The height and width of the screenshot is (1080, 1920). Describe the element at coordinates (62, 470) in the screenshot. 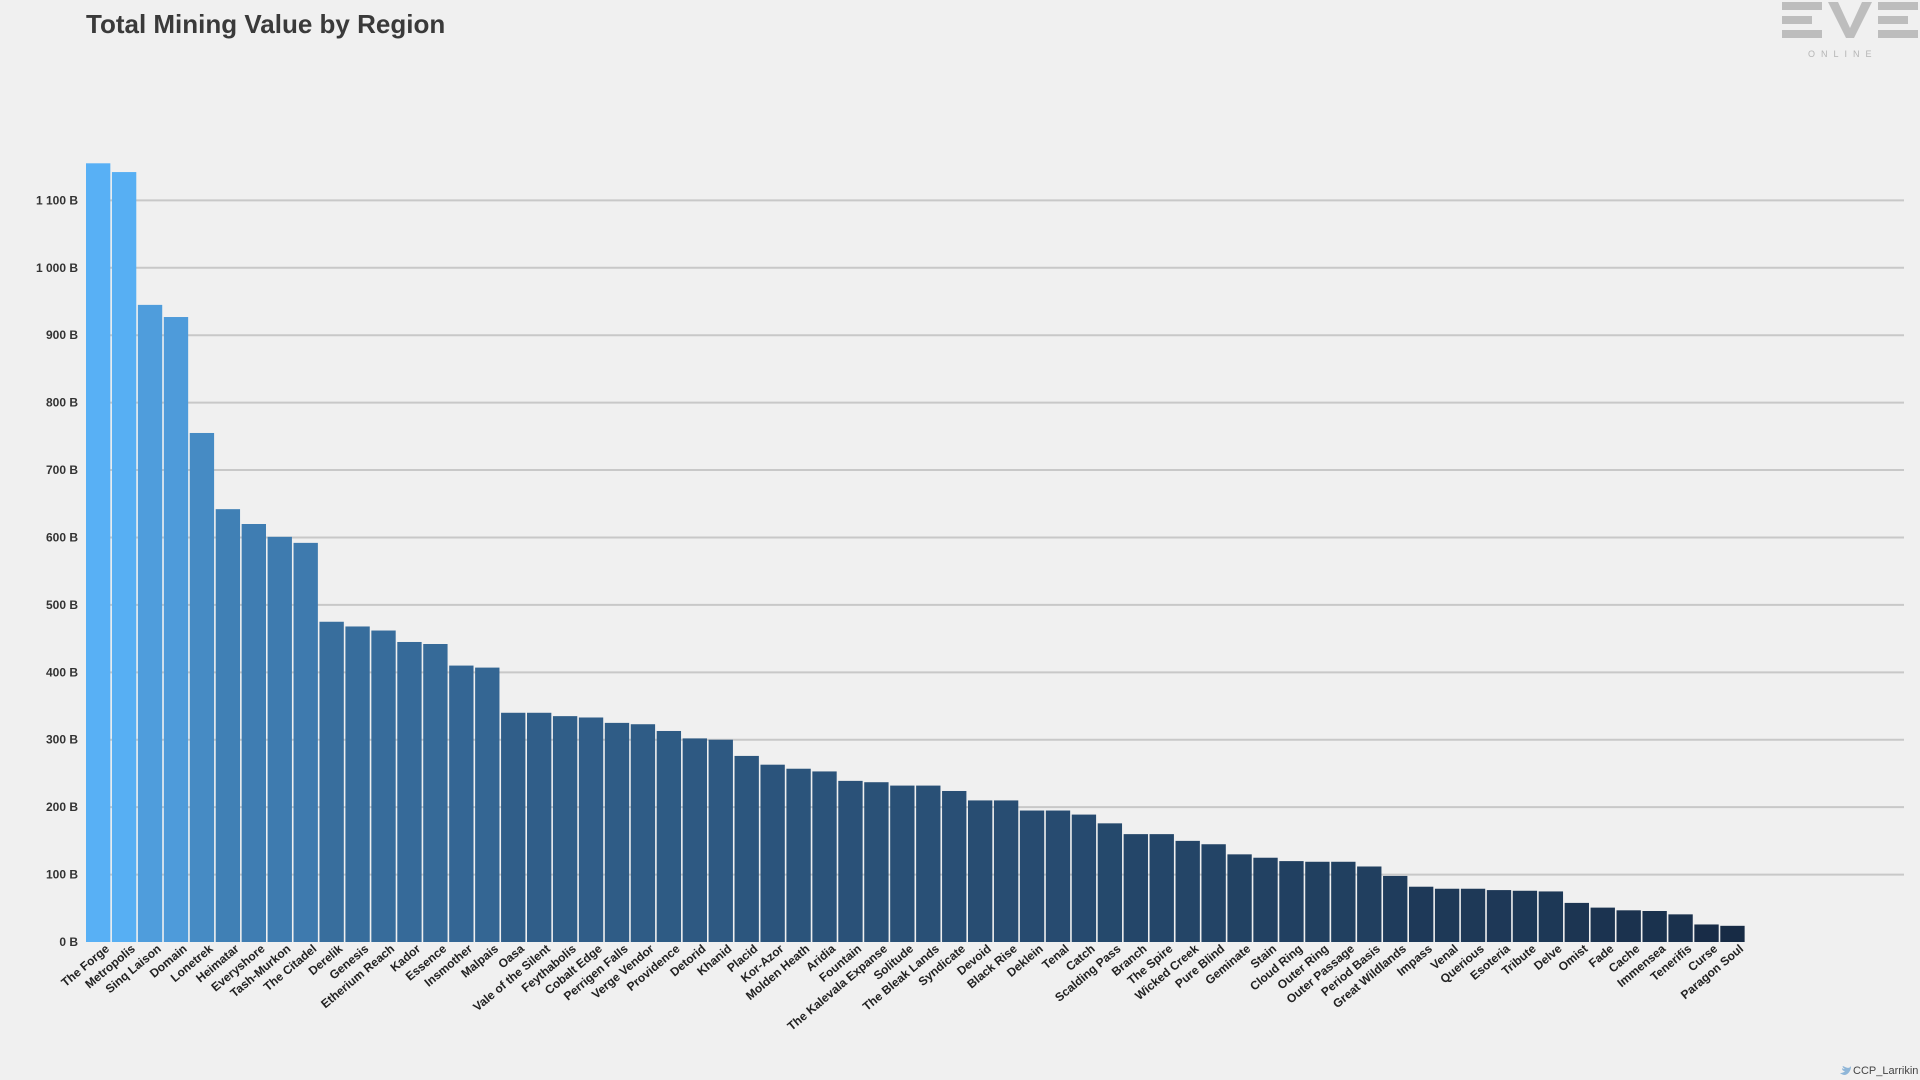

I see `y-tick-label: 700 B` at that location.